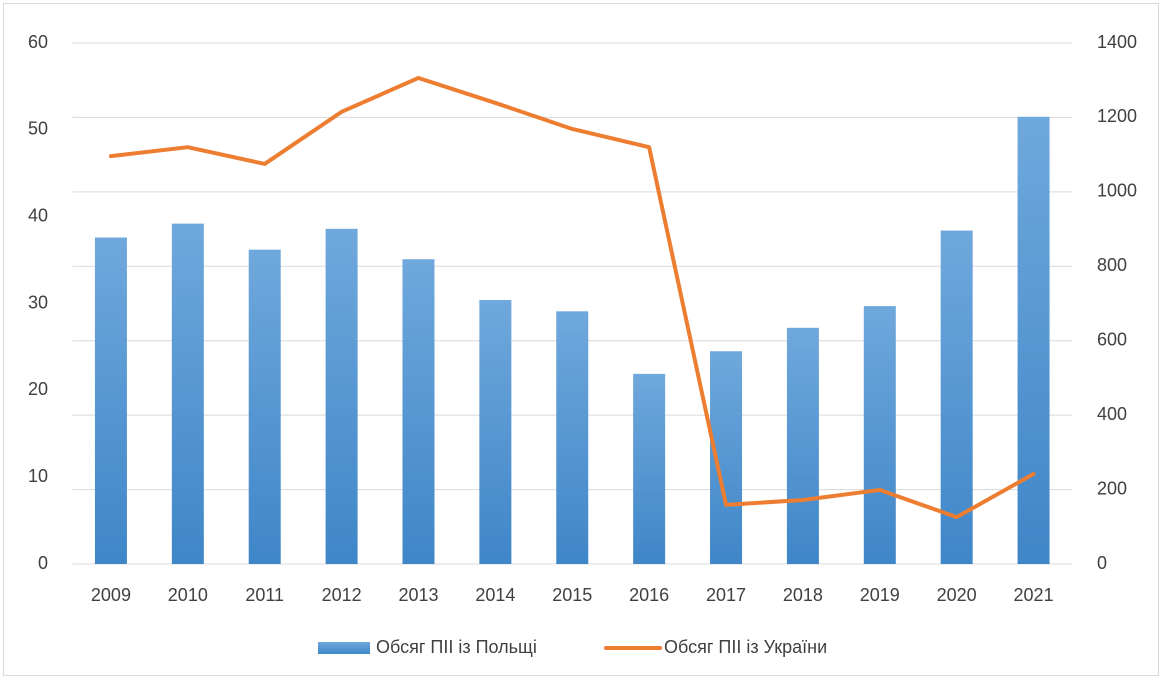 Image resolution: width=1163 pixels, height=680 pixels. Describe the element at coordinates (188, 595) in the screenshot. I see `x-tick-label: 2010` at that location.